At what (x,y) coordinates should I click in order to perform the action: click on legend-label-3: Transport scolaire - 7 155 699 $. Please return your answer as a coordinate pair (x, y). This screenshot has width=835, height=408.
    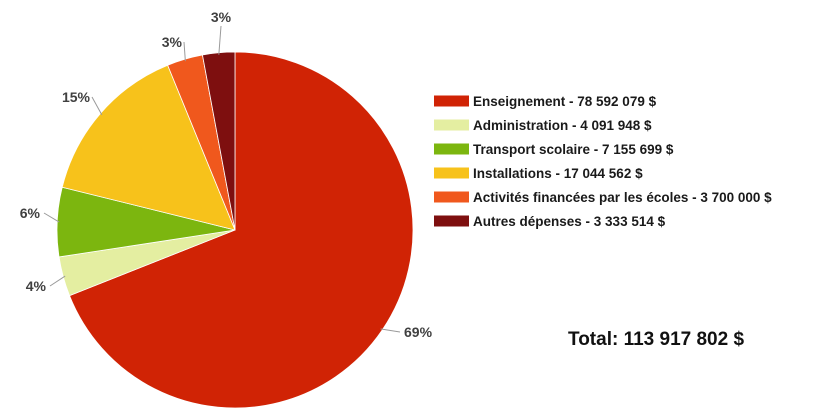
    Looking at the image, I should click on (573, 149).